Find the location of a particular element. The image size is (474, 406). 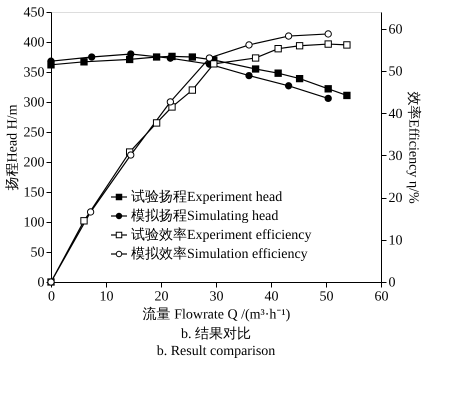

x-axis-title: 流量 Flowrate Q /(m³·h⁻¹) is located at coordinates (216, 314).